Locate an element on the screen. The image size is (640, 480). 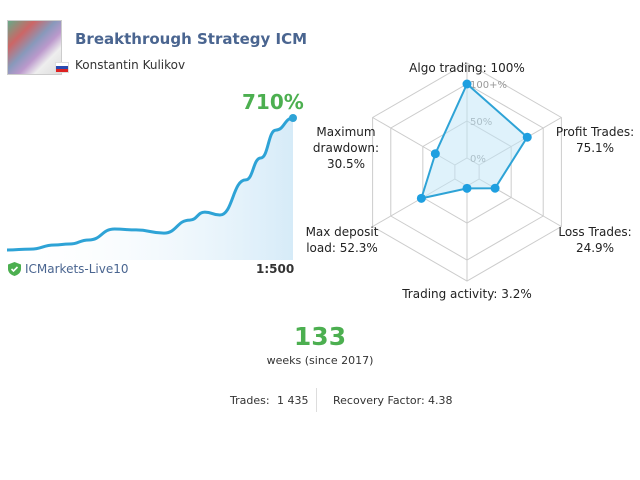
shield-check-icon is located at coordinates (14, 269).